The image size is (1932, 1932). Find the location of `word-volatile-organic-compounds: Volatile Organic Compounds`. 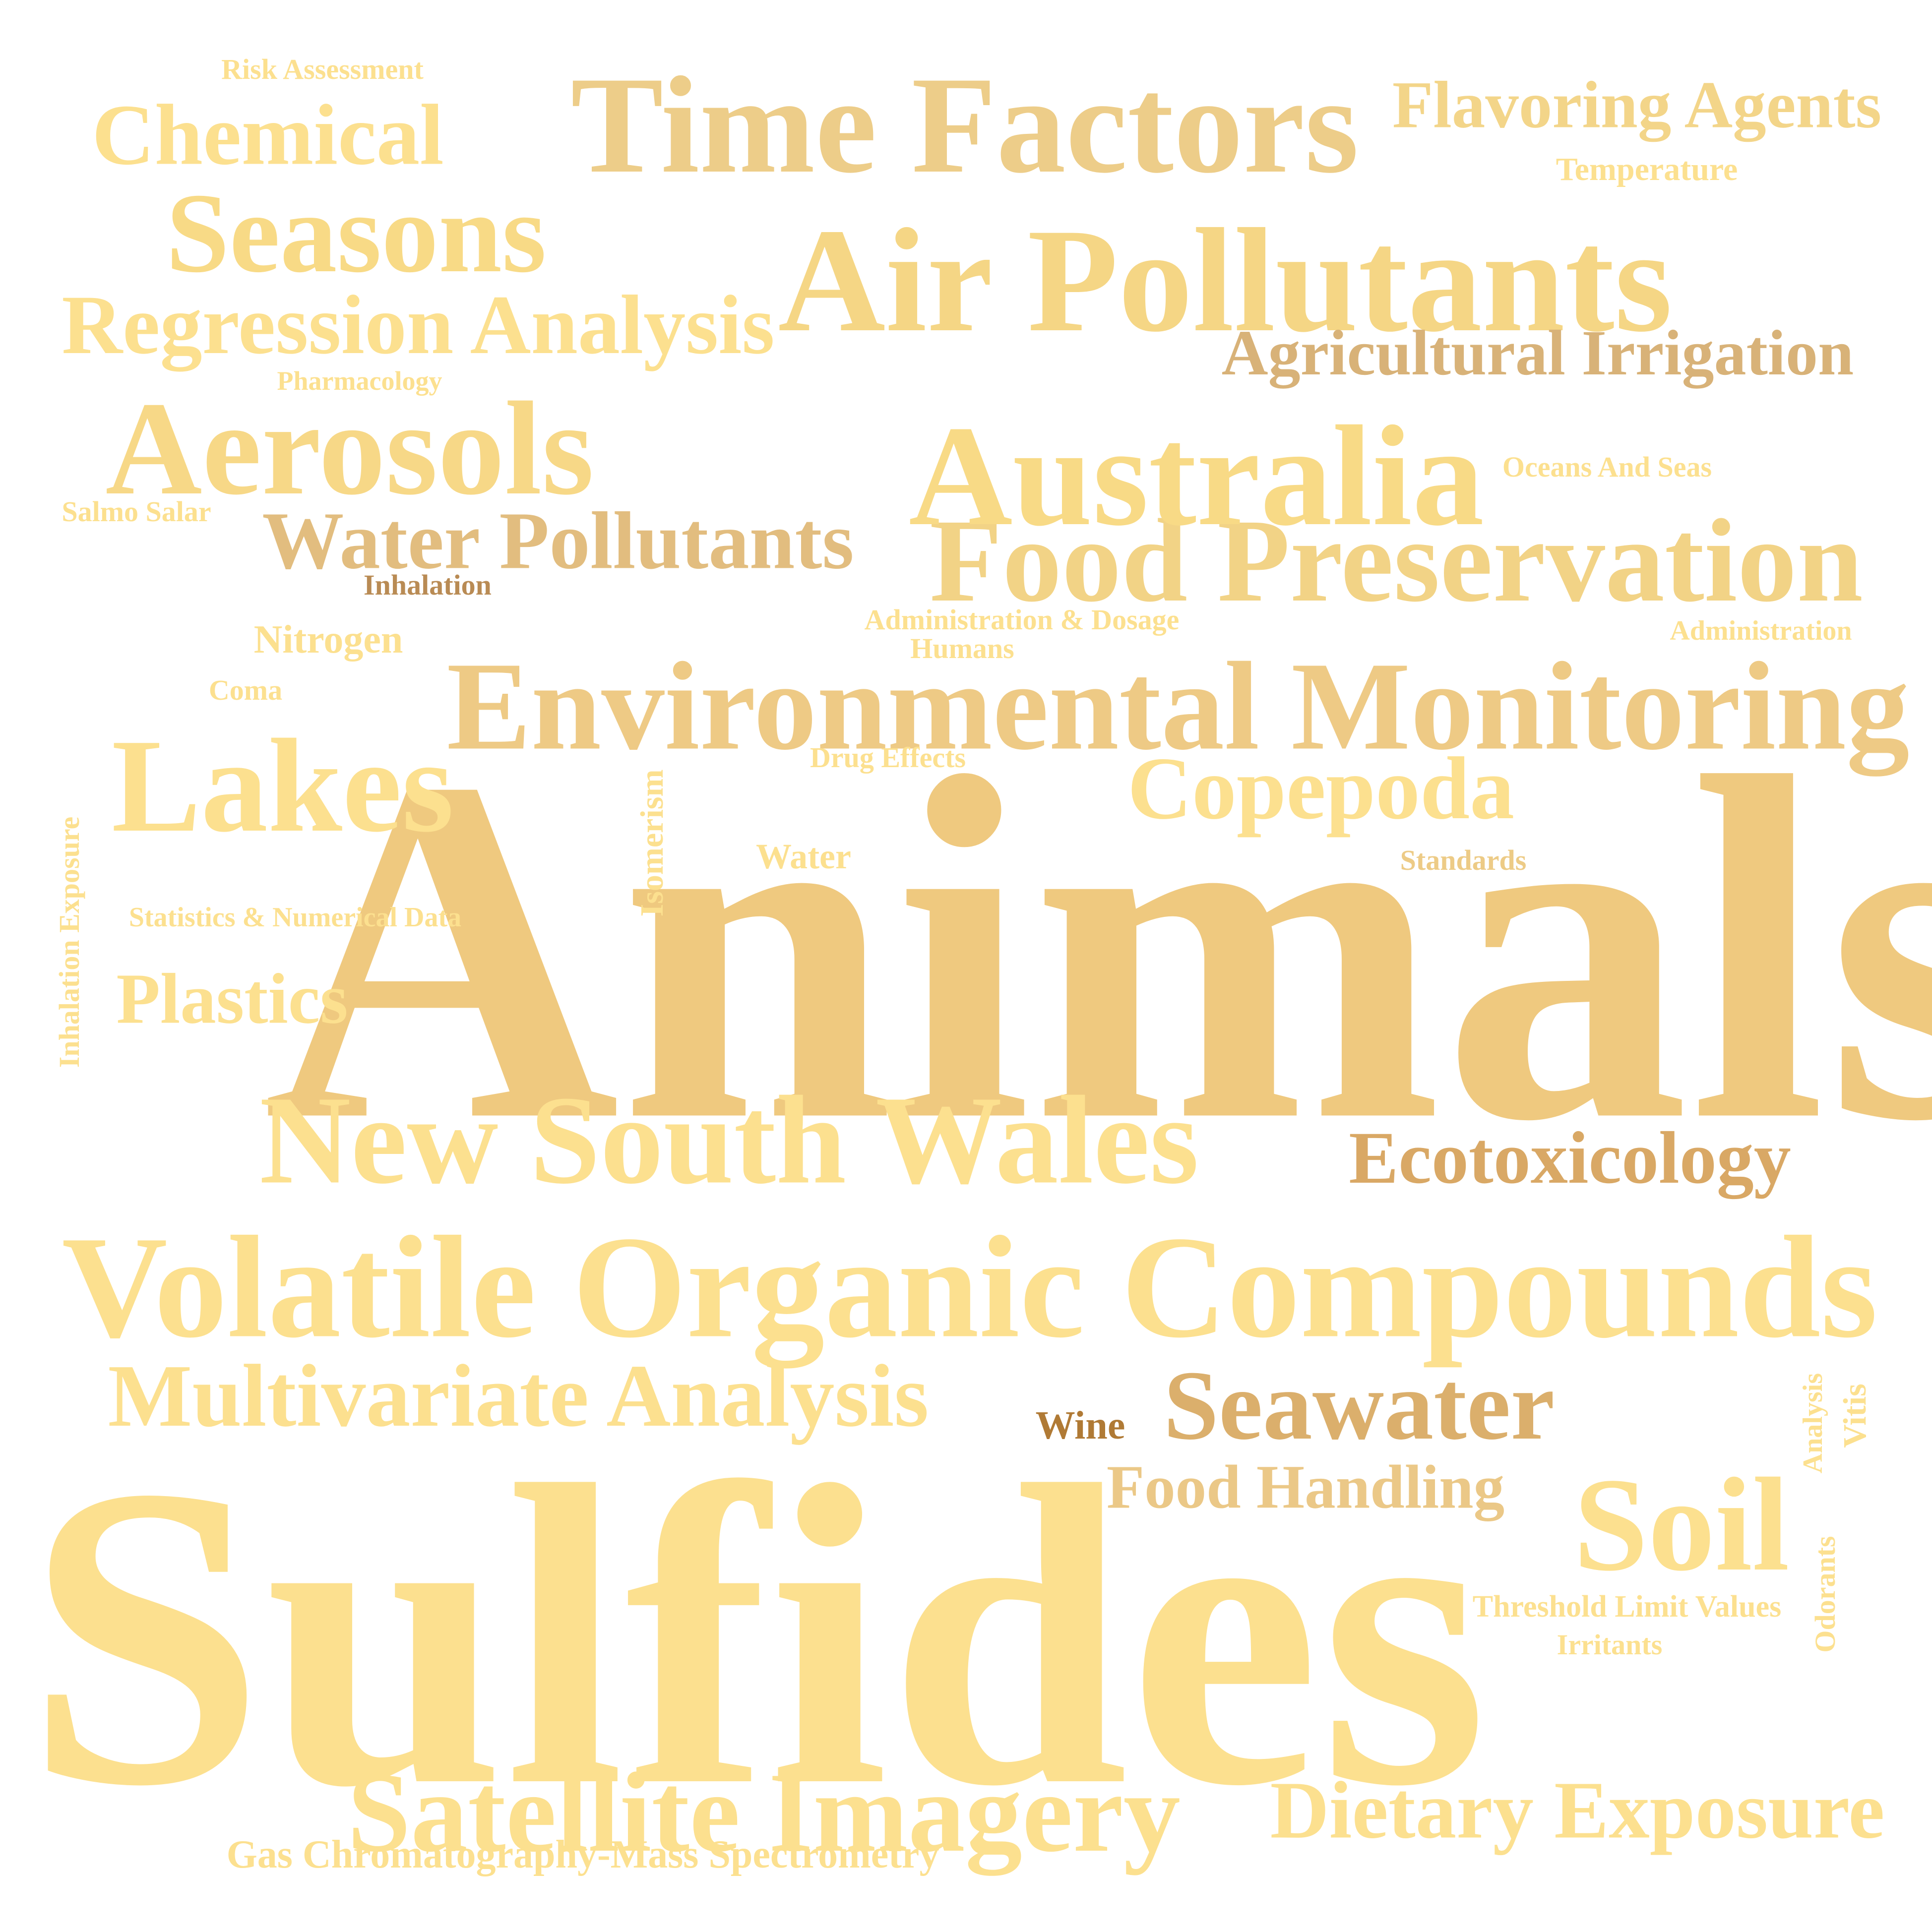

word-volatile-organic-compounds: Volatile Organic Compounds is located at coordinates (970, 1287).